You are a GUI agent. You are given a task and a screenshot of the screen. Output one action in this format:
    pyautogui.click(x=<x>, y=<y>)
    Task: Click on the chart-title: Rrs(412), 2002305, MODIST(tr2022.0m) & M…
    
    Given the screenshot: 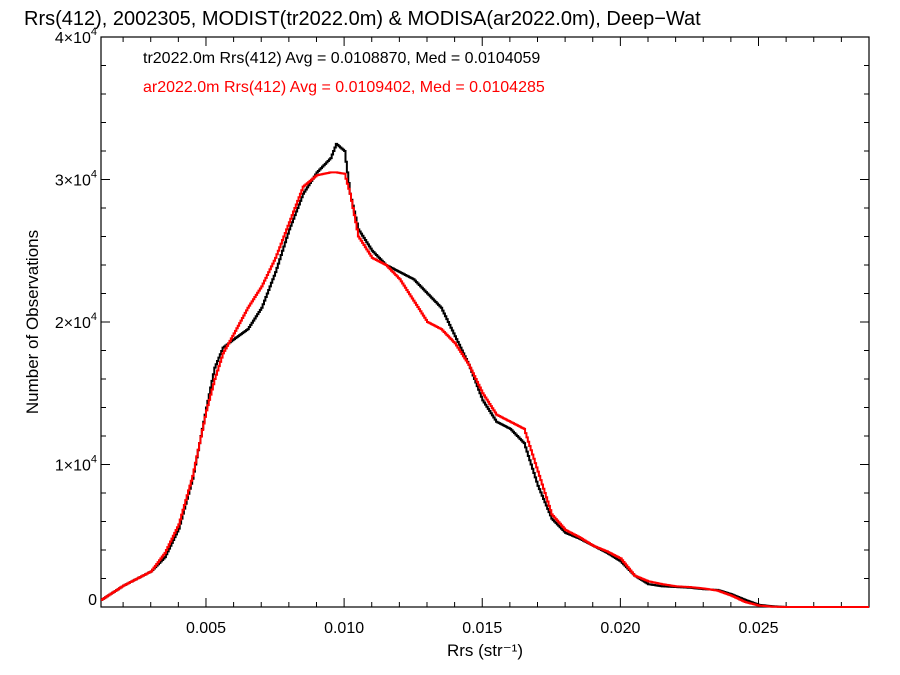 What is the action you would take?
    pyautogui.click(x=362, y=19)
    